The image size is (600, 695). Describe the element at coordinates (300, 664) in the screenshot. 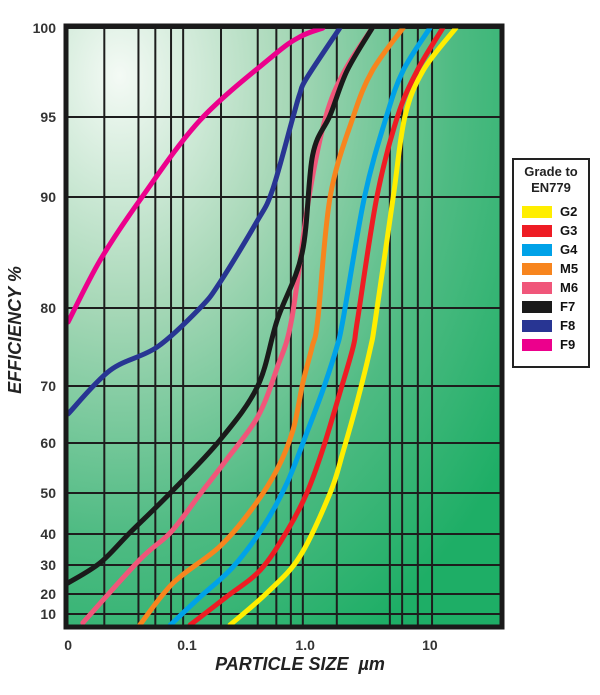

I see `x-axis-title: PARTICLE SIZE µm` at that location.